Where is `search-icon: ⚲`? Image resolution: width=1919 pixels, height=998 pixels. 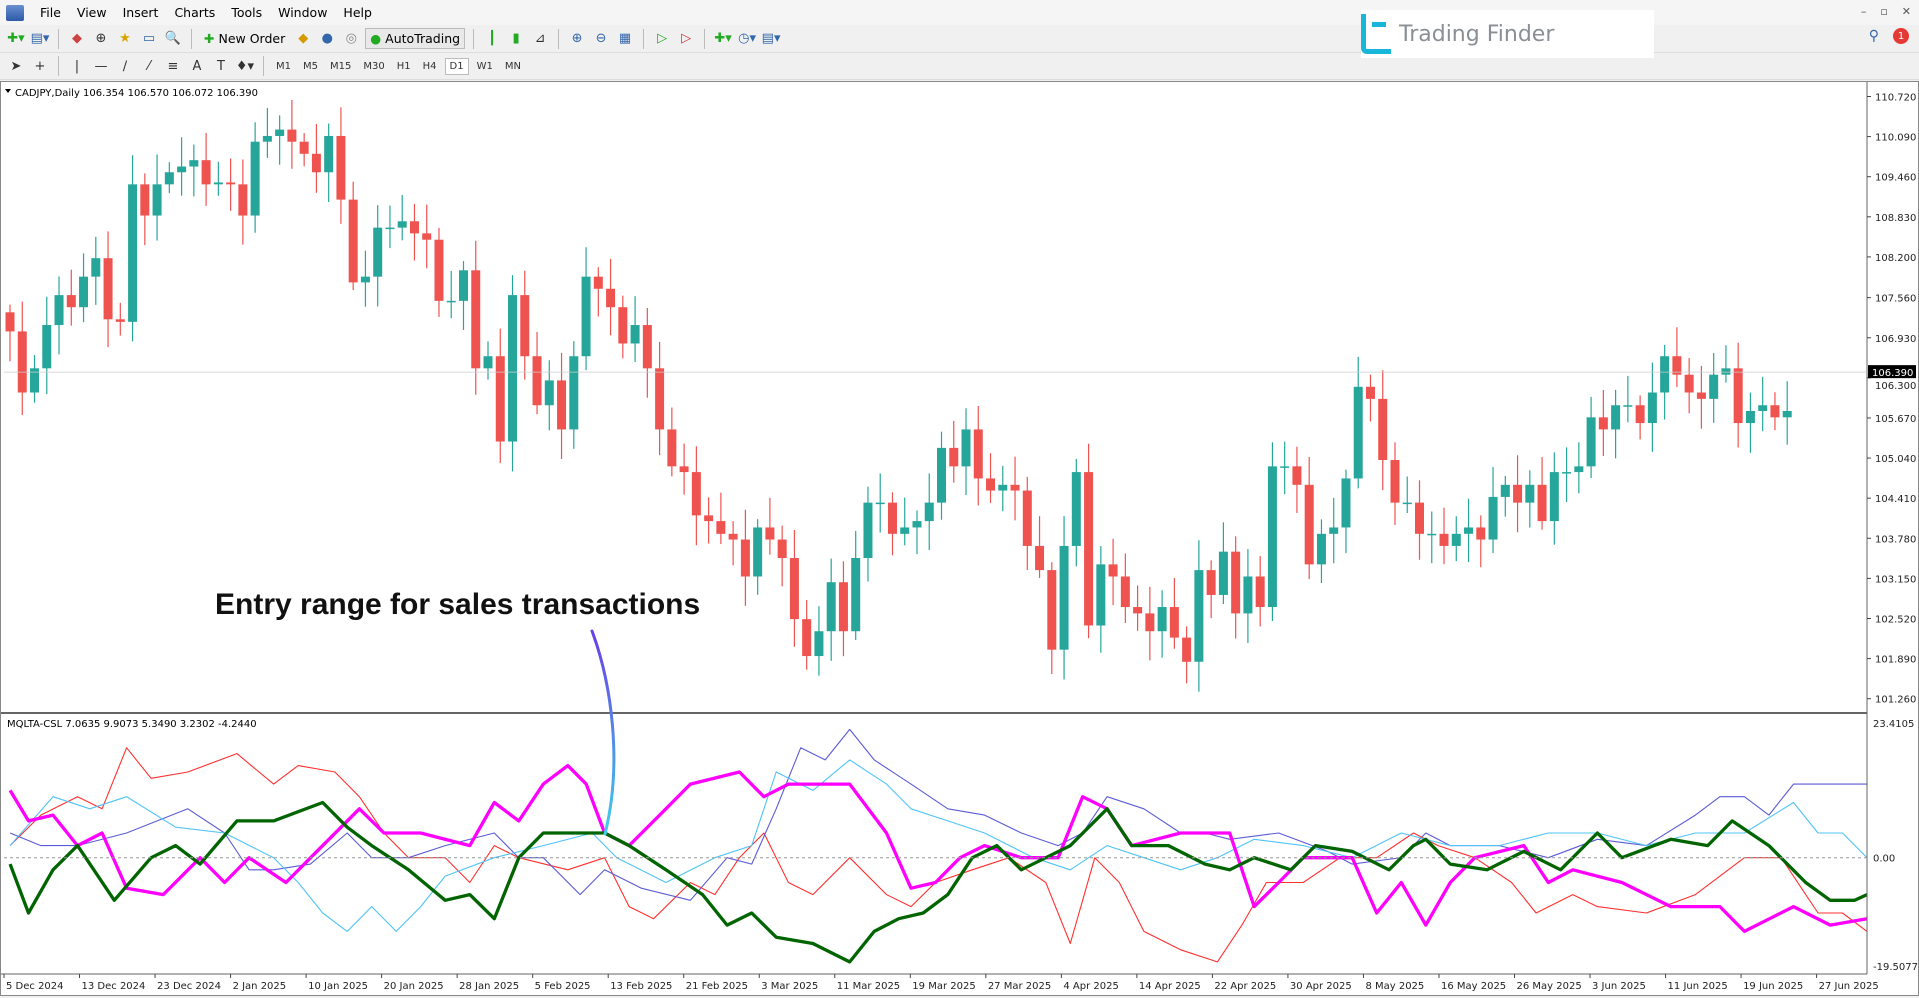 search-icon: ⚲ is located at coordinates (1873, 36).